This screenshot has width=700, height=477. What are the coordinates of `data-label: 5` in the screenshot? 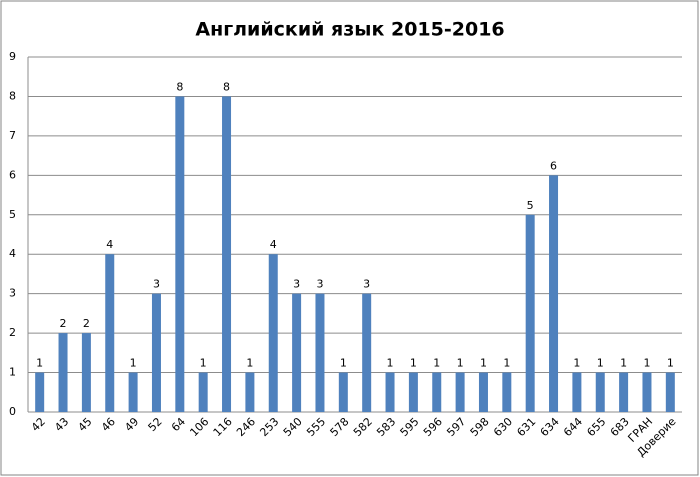 It's located at (530, 205).